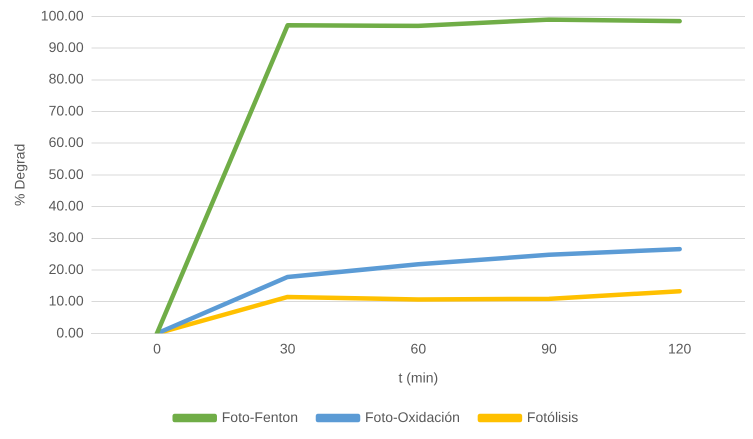 The height and width of the screenshot is (439, 753). I want to click on y-tick-label: 0.00, so click(70, 332).